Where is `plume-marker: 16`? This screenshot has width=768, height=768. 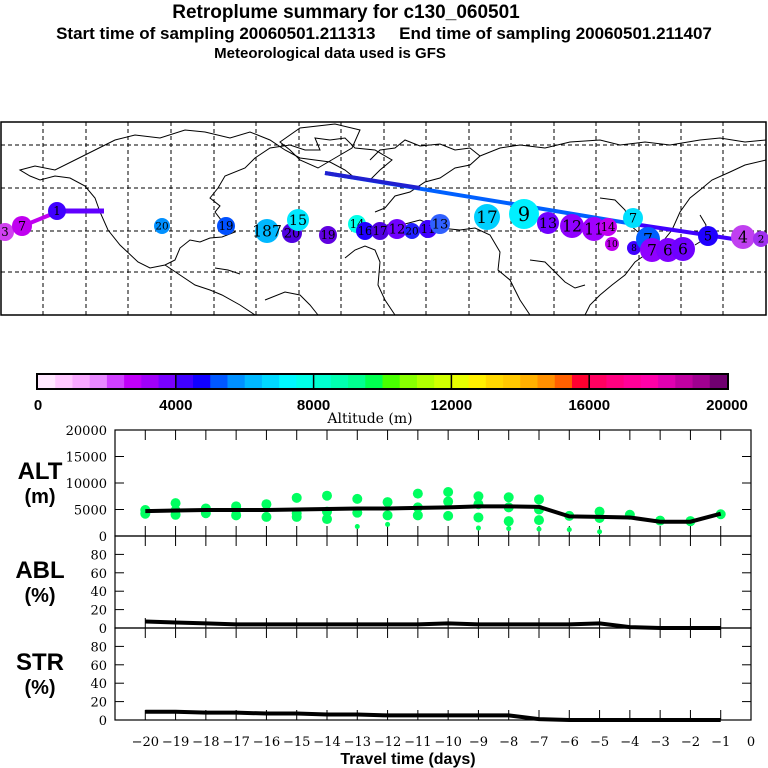
plume-marker: 16 is located at coordinates (365, 231).